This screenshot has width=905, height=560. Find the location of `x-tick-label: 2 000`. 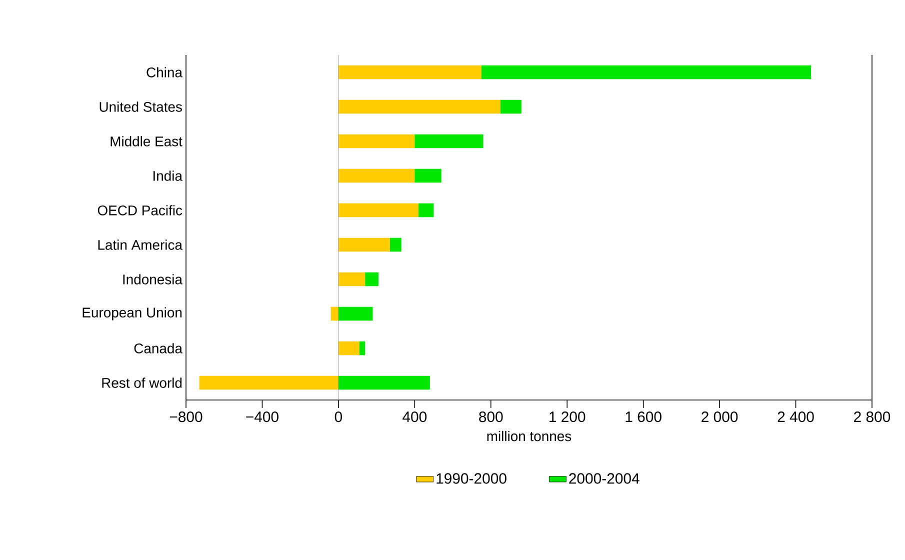

x-tick-label: 2 000 is located at coordinates (720, 417).